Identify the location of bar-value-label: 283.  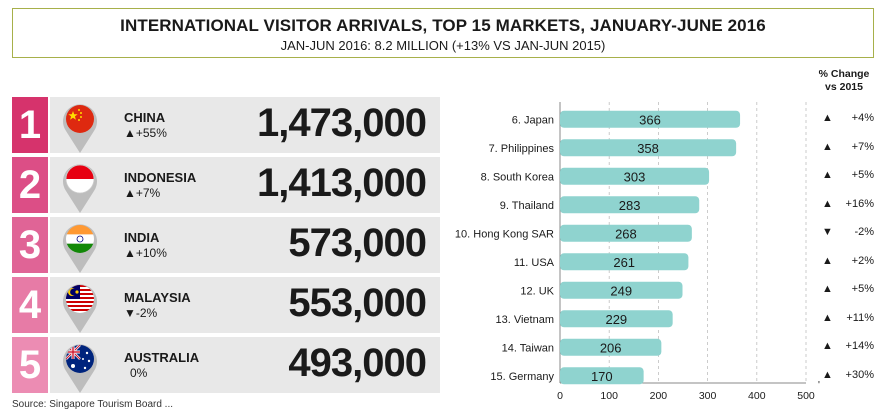
(630, 205).